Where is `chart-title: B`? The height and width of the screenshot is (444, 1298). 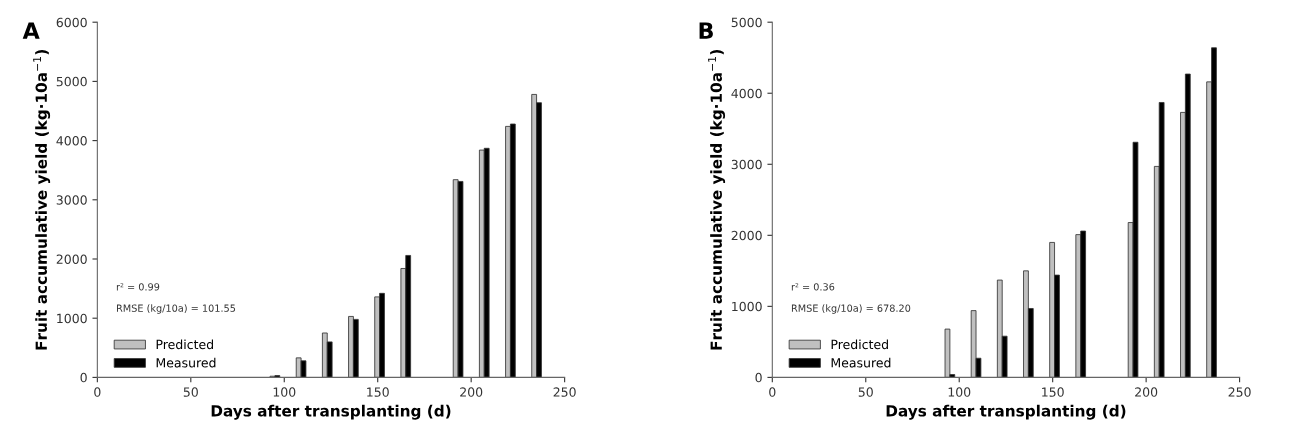 chart-title: B is located at coordinates (706, 30).